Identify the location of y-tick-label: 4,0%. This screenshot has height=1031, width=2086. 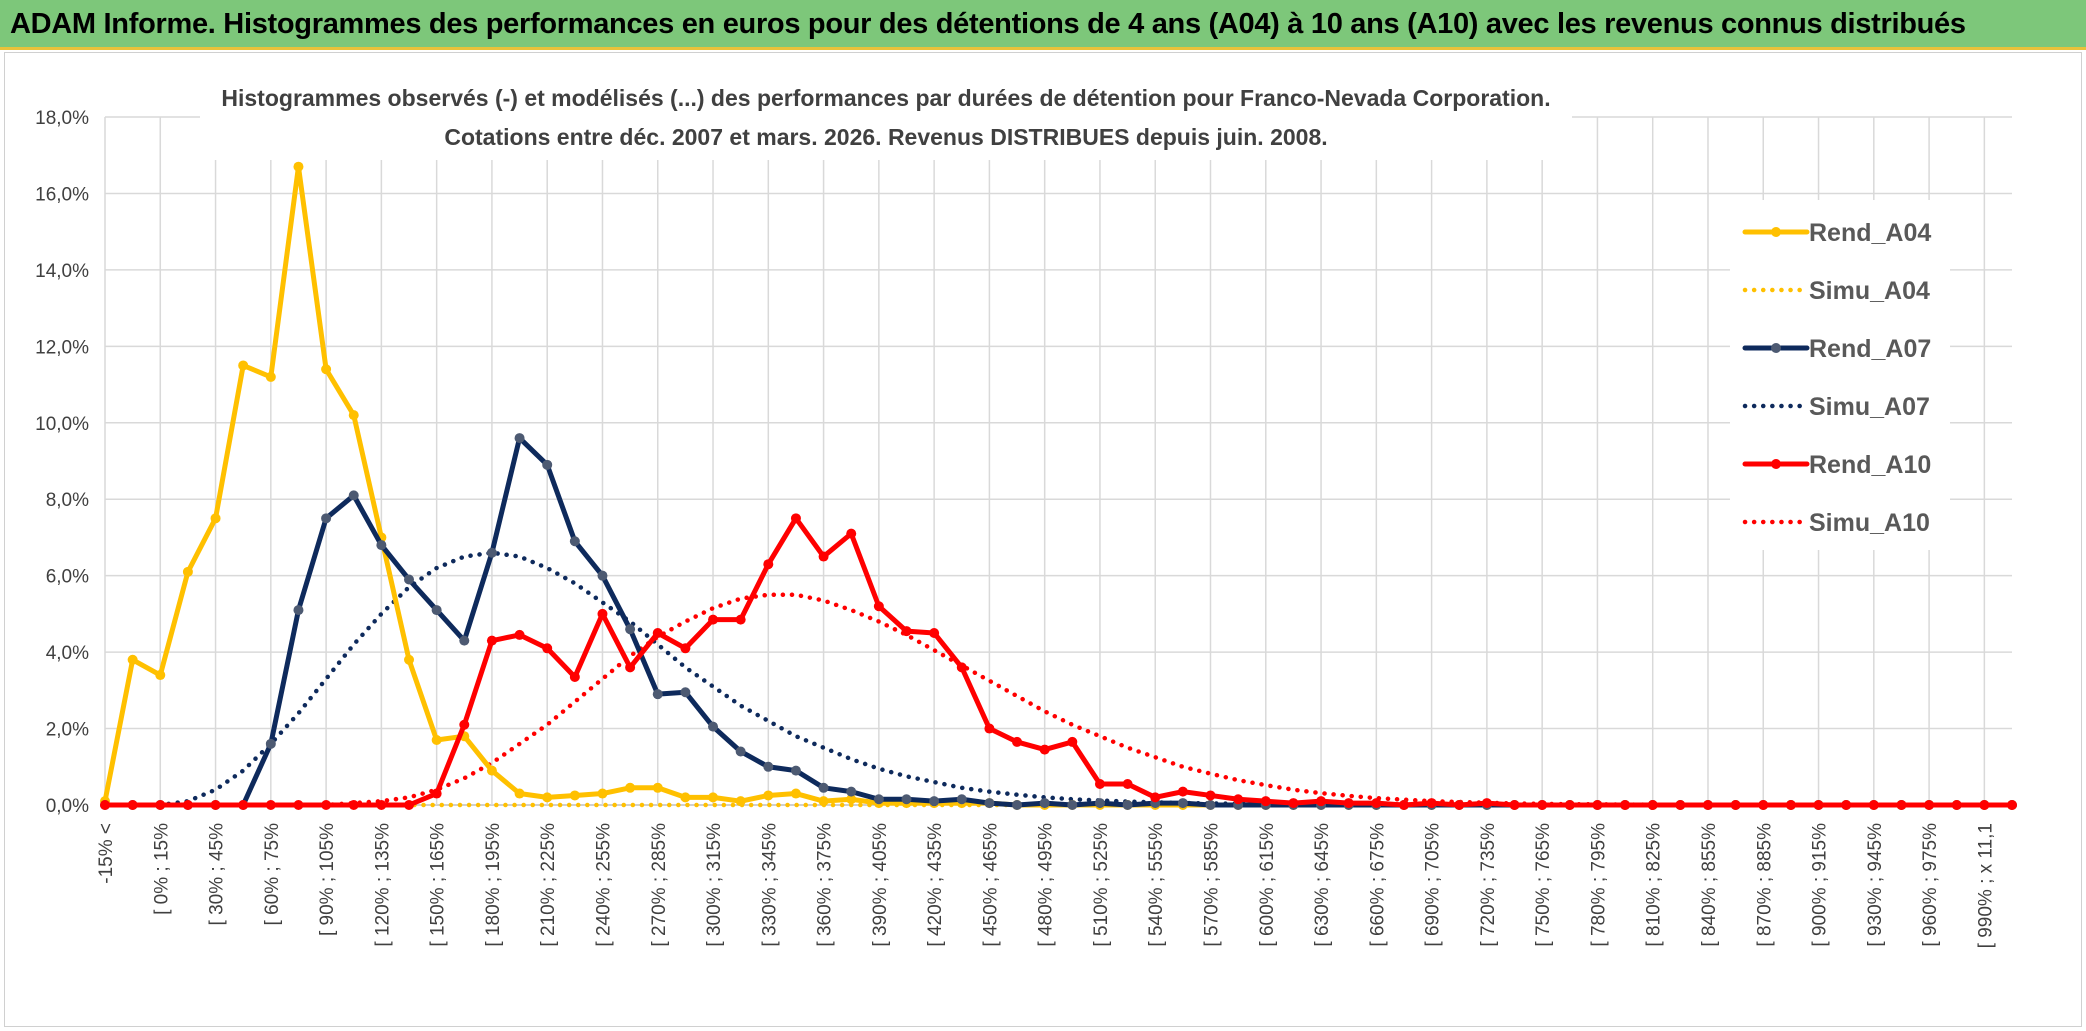
(67, 653).